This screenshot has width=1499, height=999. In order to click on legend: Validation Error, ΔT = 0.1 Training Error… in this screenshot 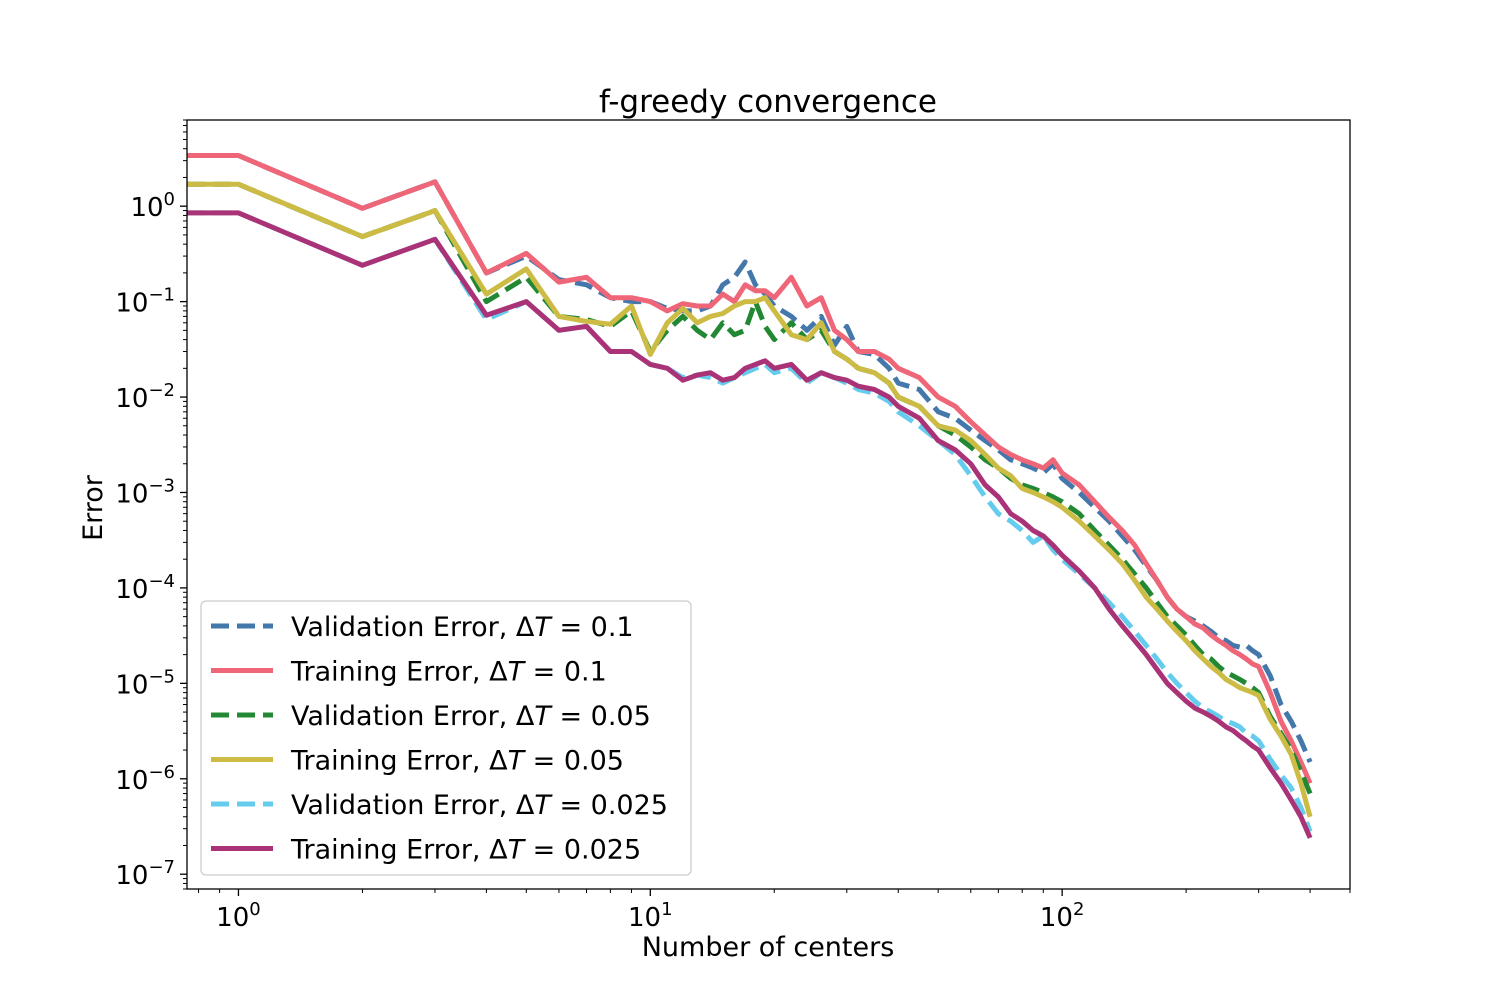, I will do `click(446, 738)`.